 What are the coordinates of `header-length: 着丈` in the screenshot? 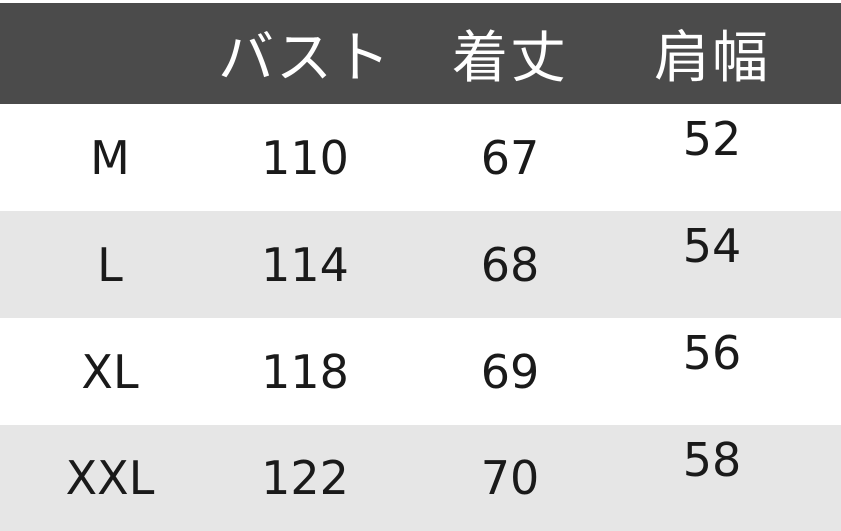 It's located at (510, 58).